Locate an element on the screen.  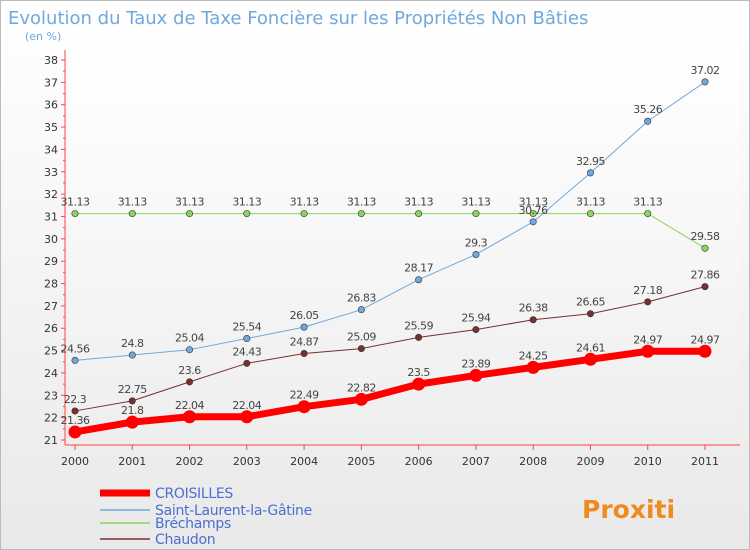
data-label: 22.82 is located at coordinates (361, 387).